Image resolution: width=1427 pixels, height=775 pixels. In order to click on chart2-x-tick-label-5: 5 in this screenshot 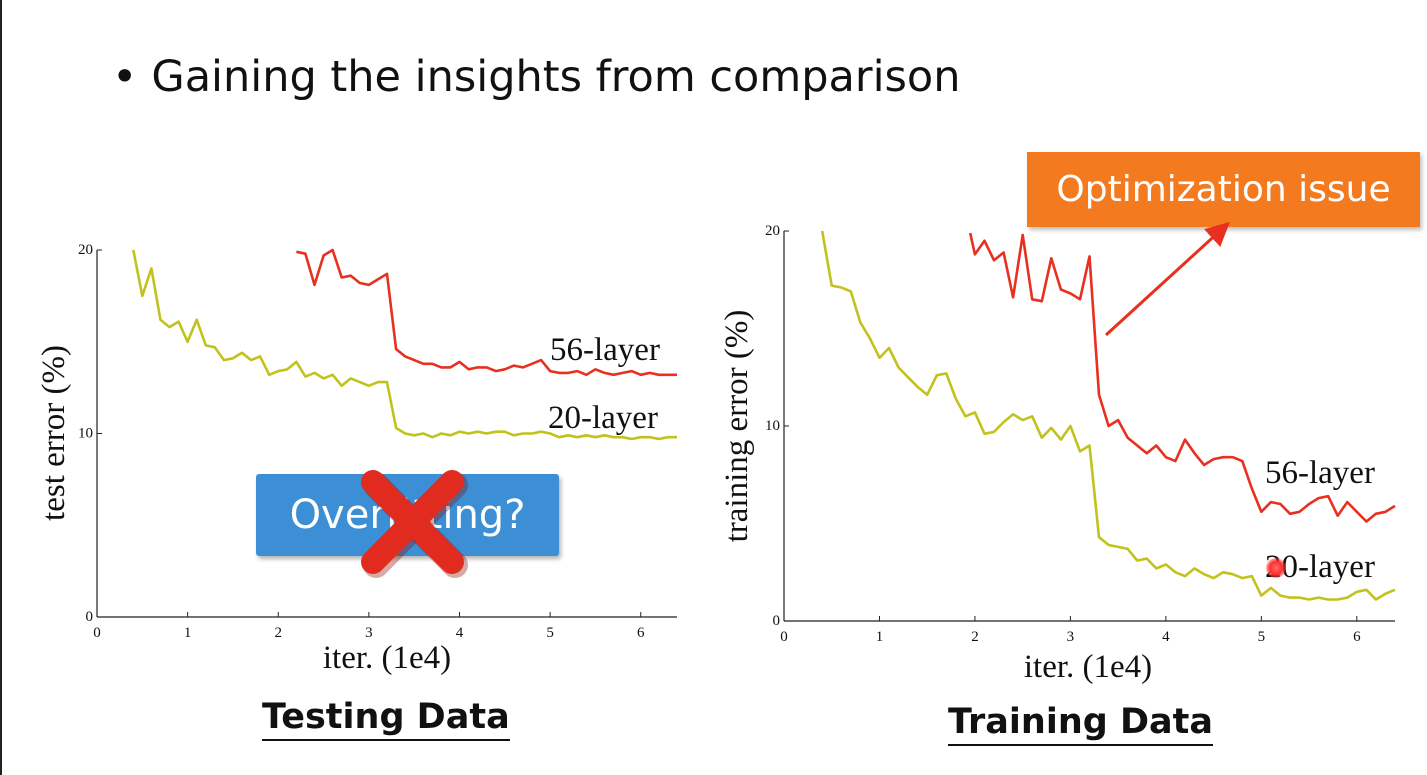, I will do `click(1262, 637)`.